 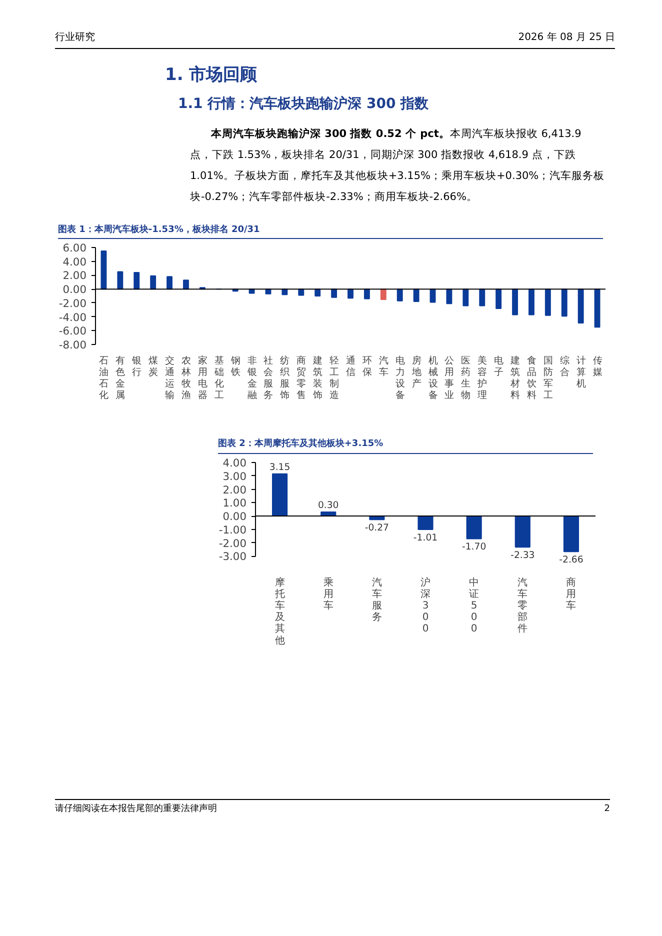 I want to click on x-tick-label: 农林牧渔, so click(x=185, y=379).